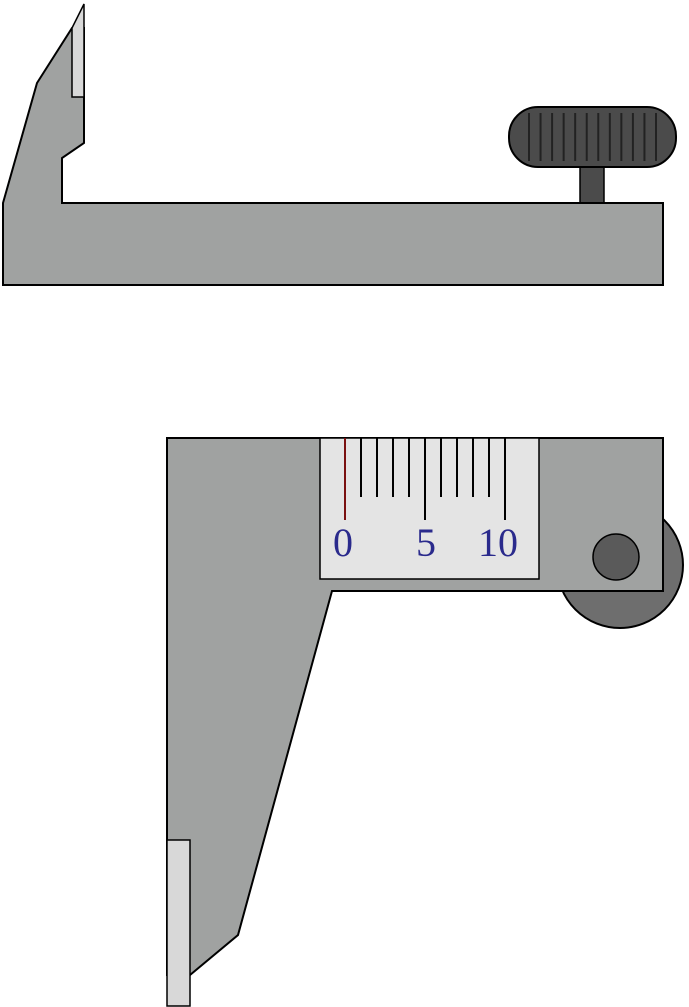 This screenshot has height=1007, width=689. What do you see at coordinates (425, 479) in the screenshot?
I see `vernier-ticks` at bounding box center [425, 479].